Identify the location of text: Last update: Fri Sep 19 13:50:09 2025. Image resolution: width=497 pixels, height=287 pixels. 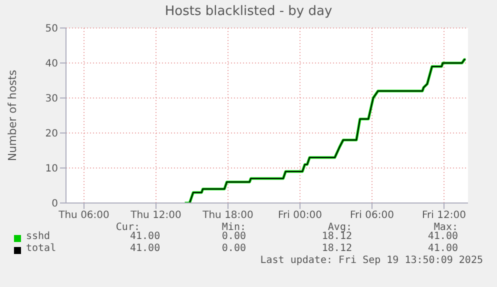
(371, 260).